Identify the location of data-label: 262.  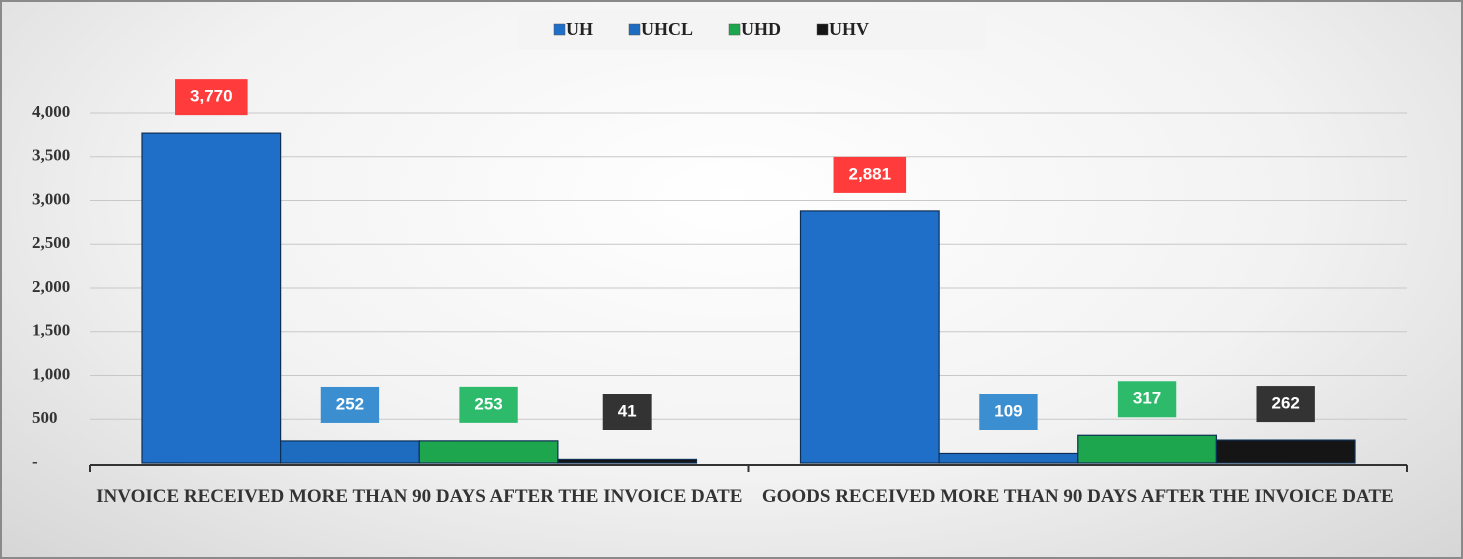
(1286, 403).